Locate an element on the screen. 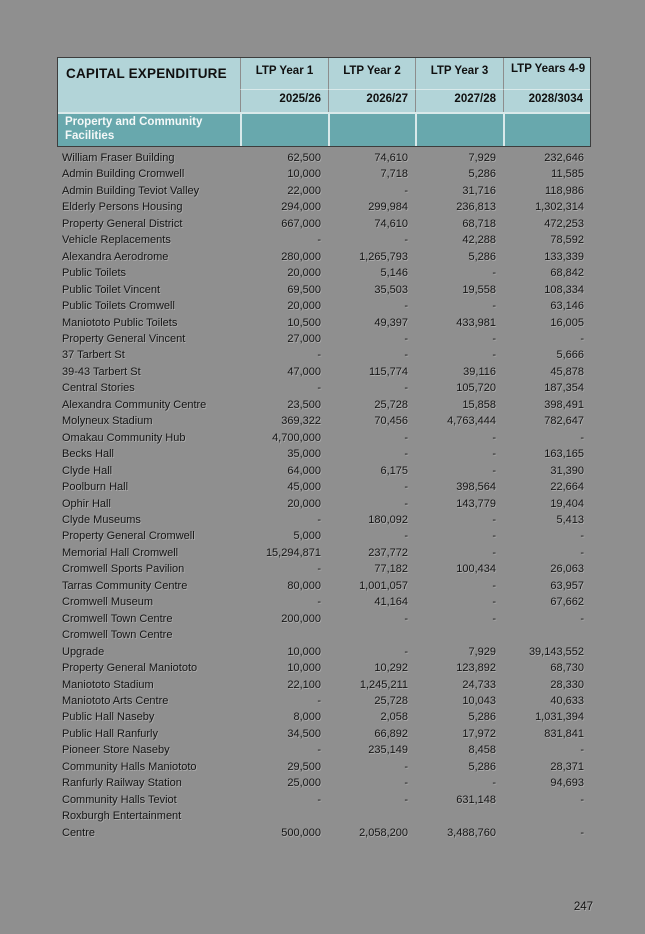 The image size is (645, 934). table-row: Pioneer Store Naseby - 235,149 8,458 - is located at coordinates (324, 750).